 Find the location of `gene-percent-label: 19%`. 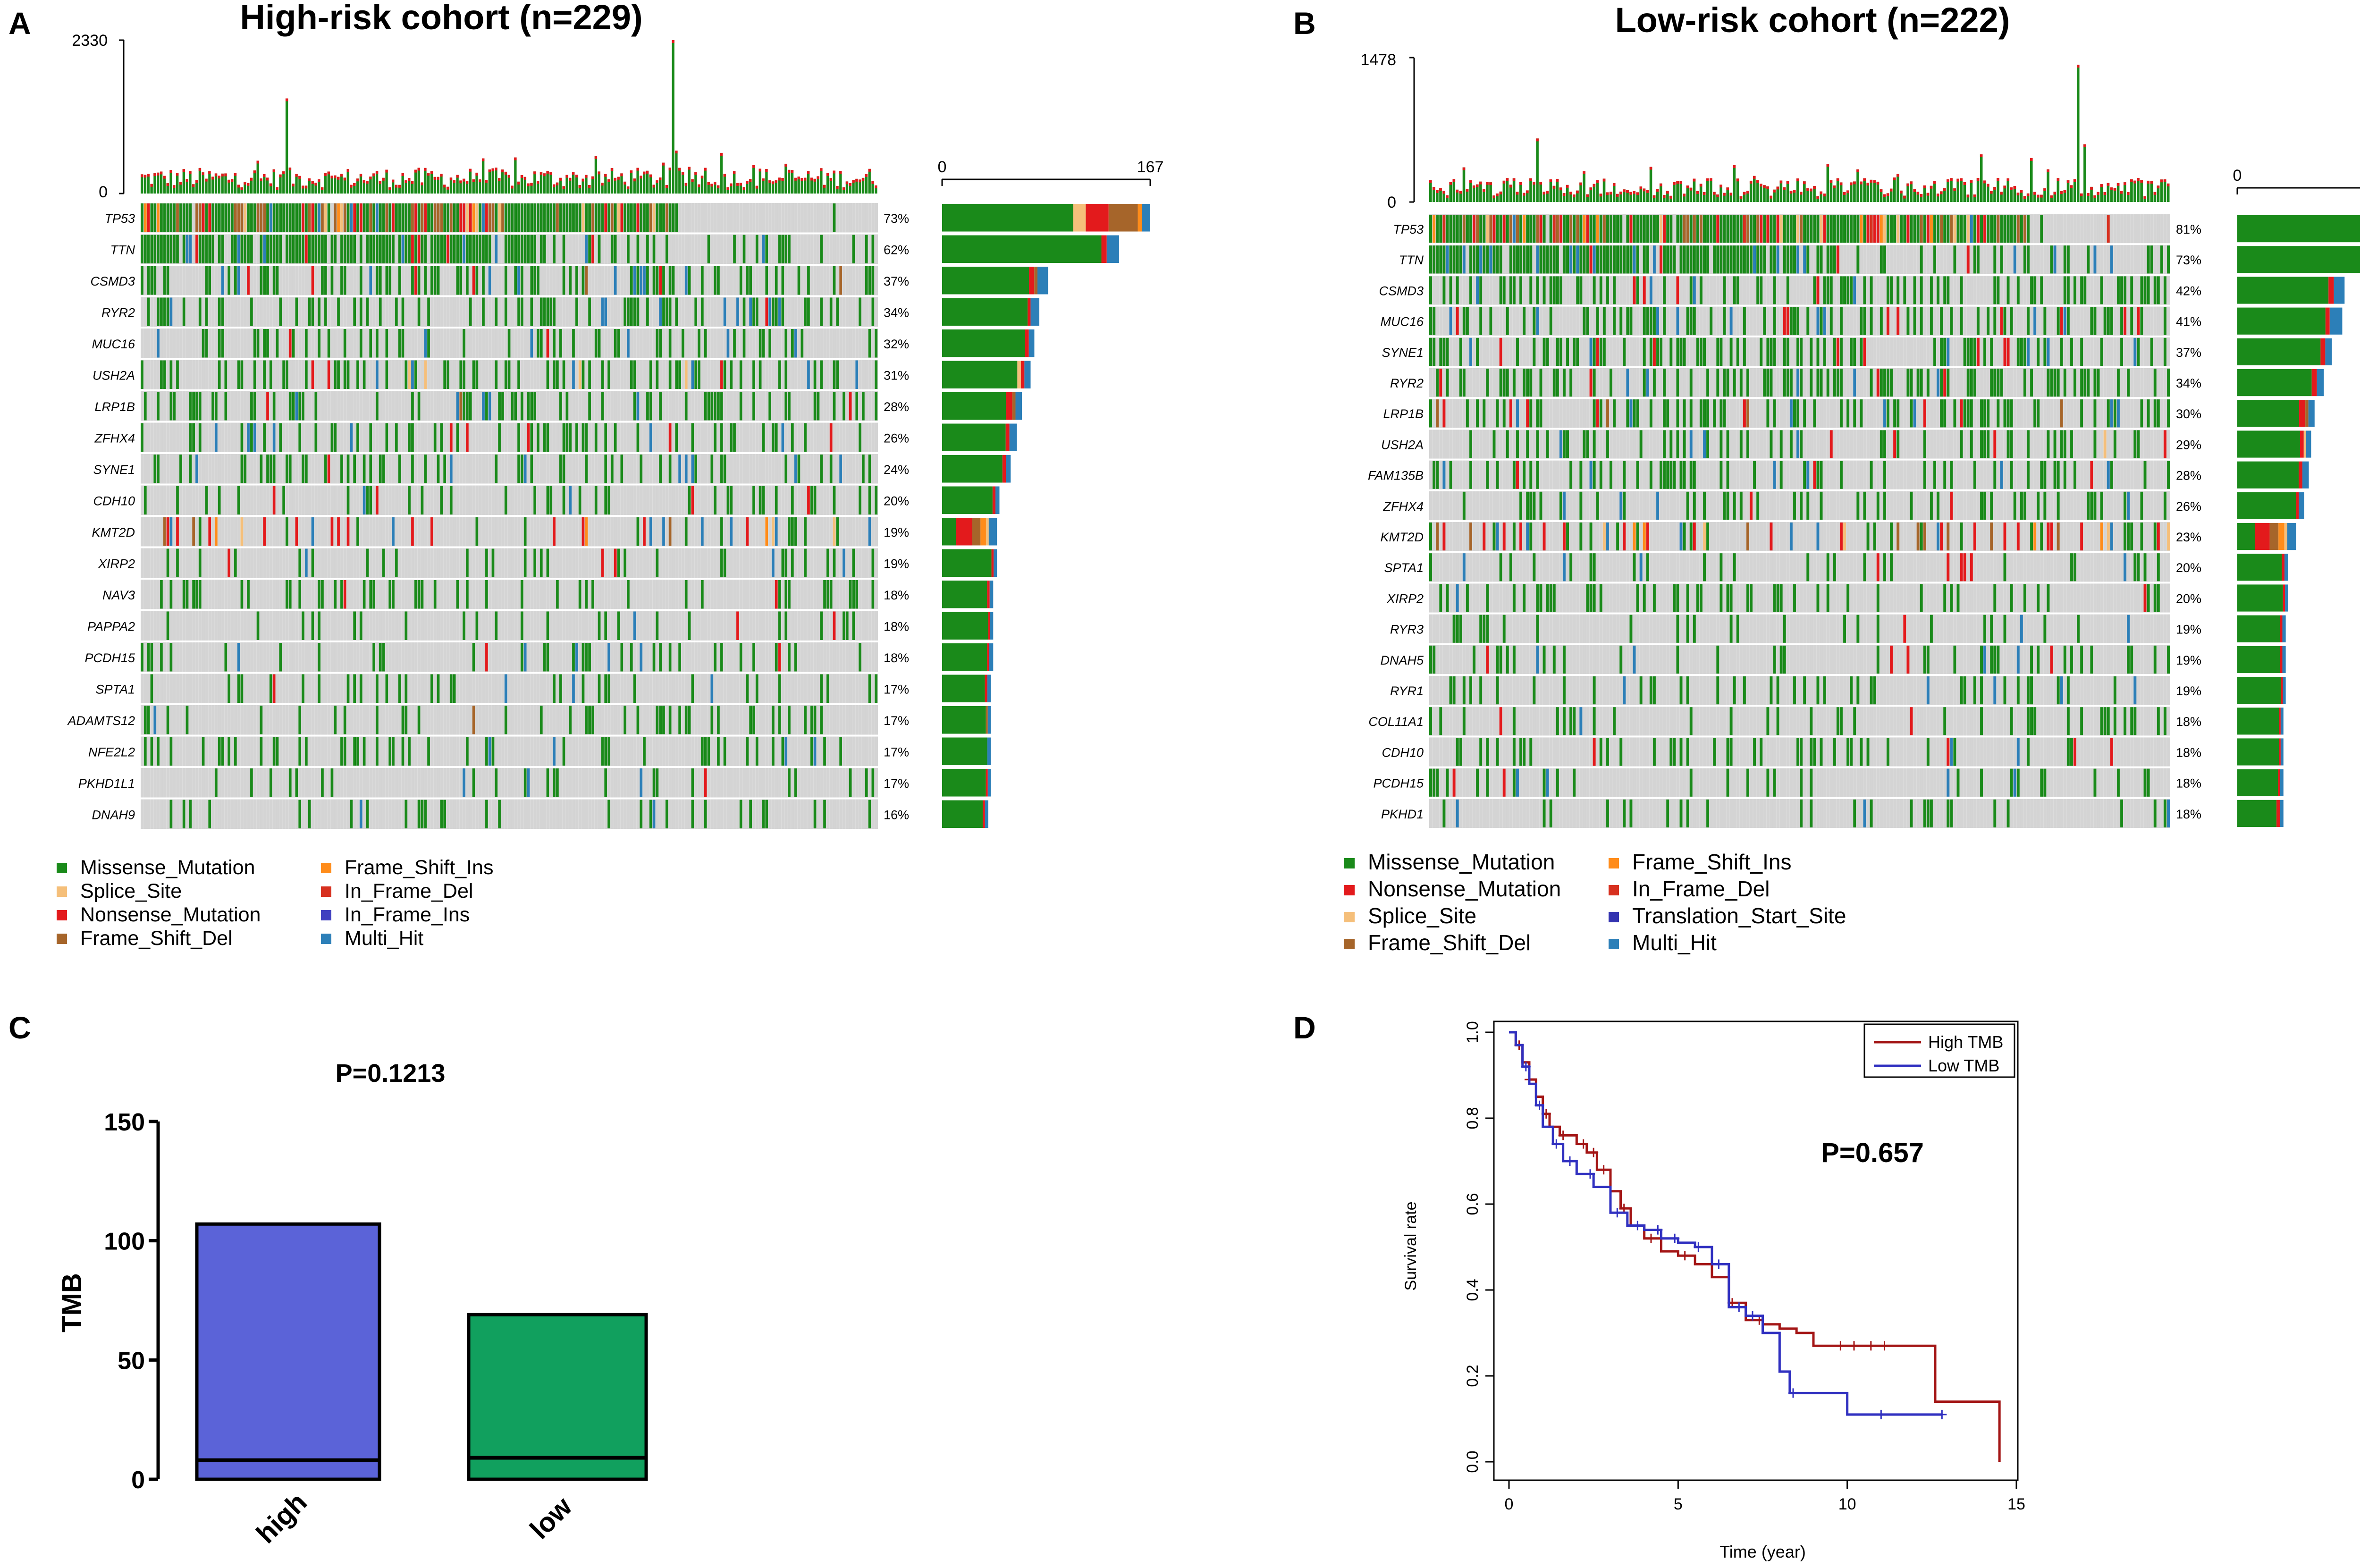

gene-percent-label: 19% is located at coordinates (896, 563).